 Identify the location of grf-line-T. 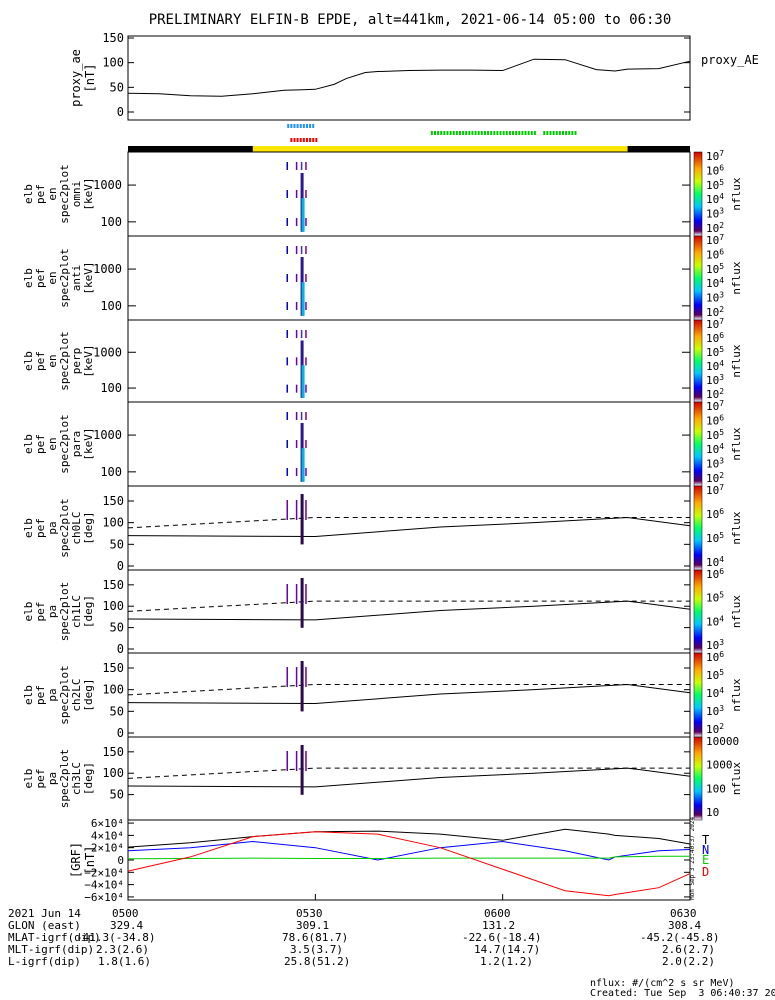
(409, 838).